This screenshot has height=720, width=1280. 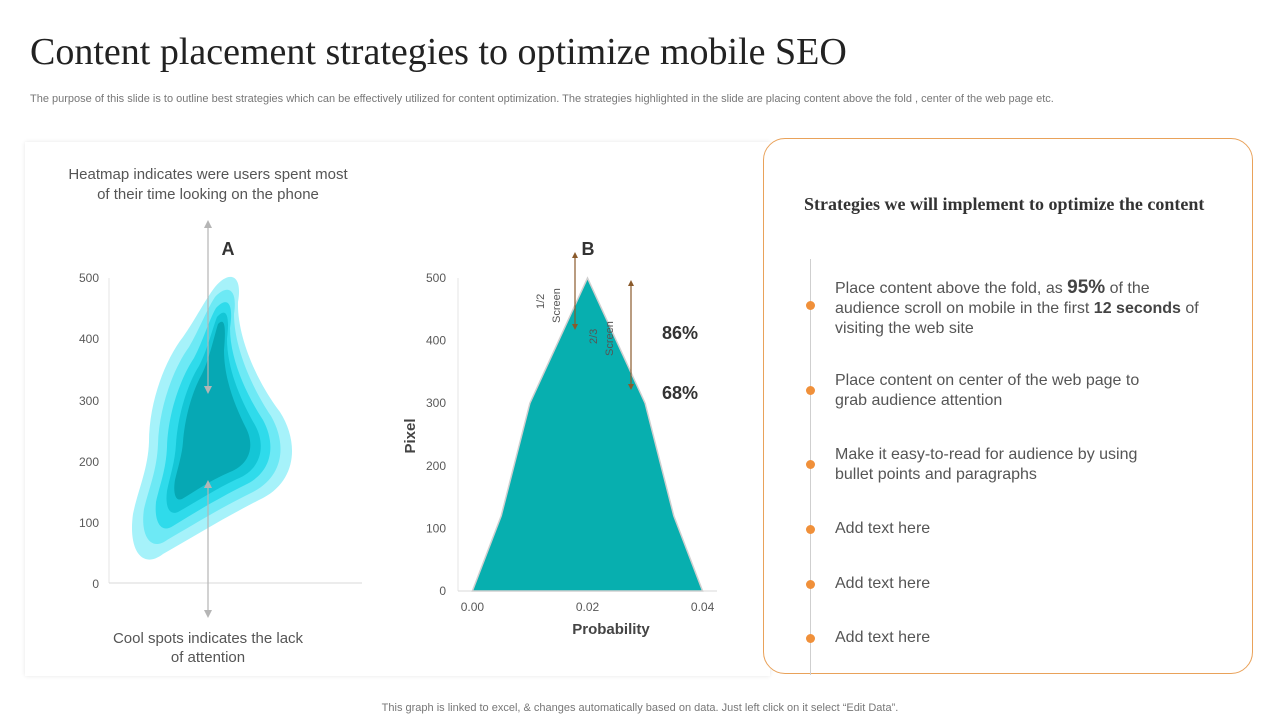 I want to click on heatmap-caption-line1: Heatmap indicates were users spent most, so click(x=208, y=174).